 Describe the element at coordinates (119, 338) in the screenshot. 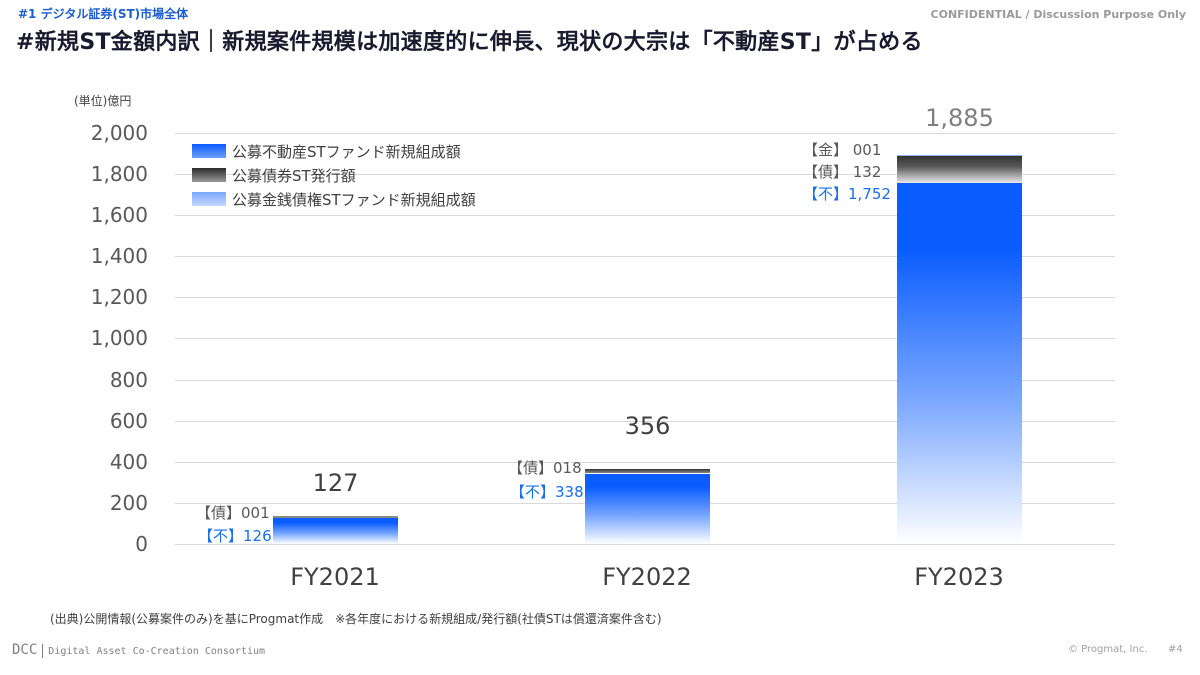

I see `y-tick-label: 1,000` at that location.